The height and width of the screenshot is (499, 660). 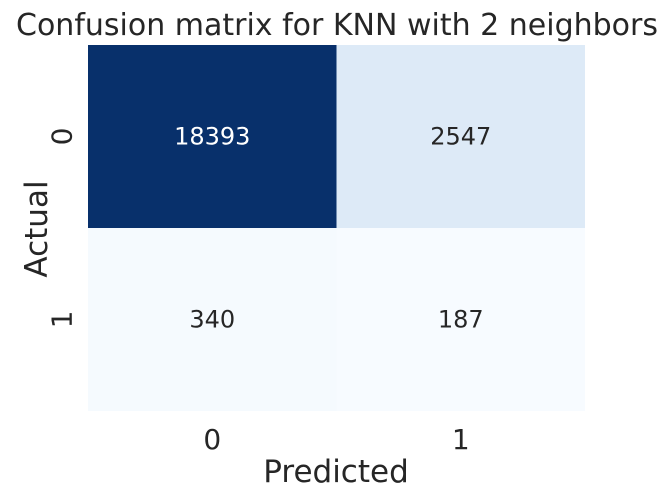 I want to click on heatmap-cell-r1-c1, so click(x=460, y=319).